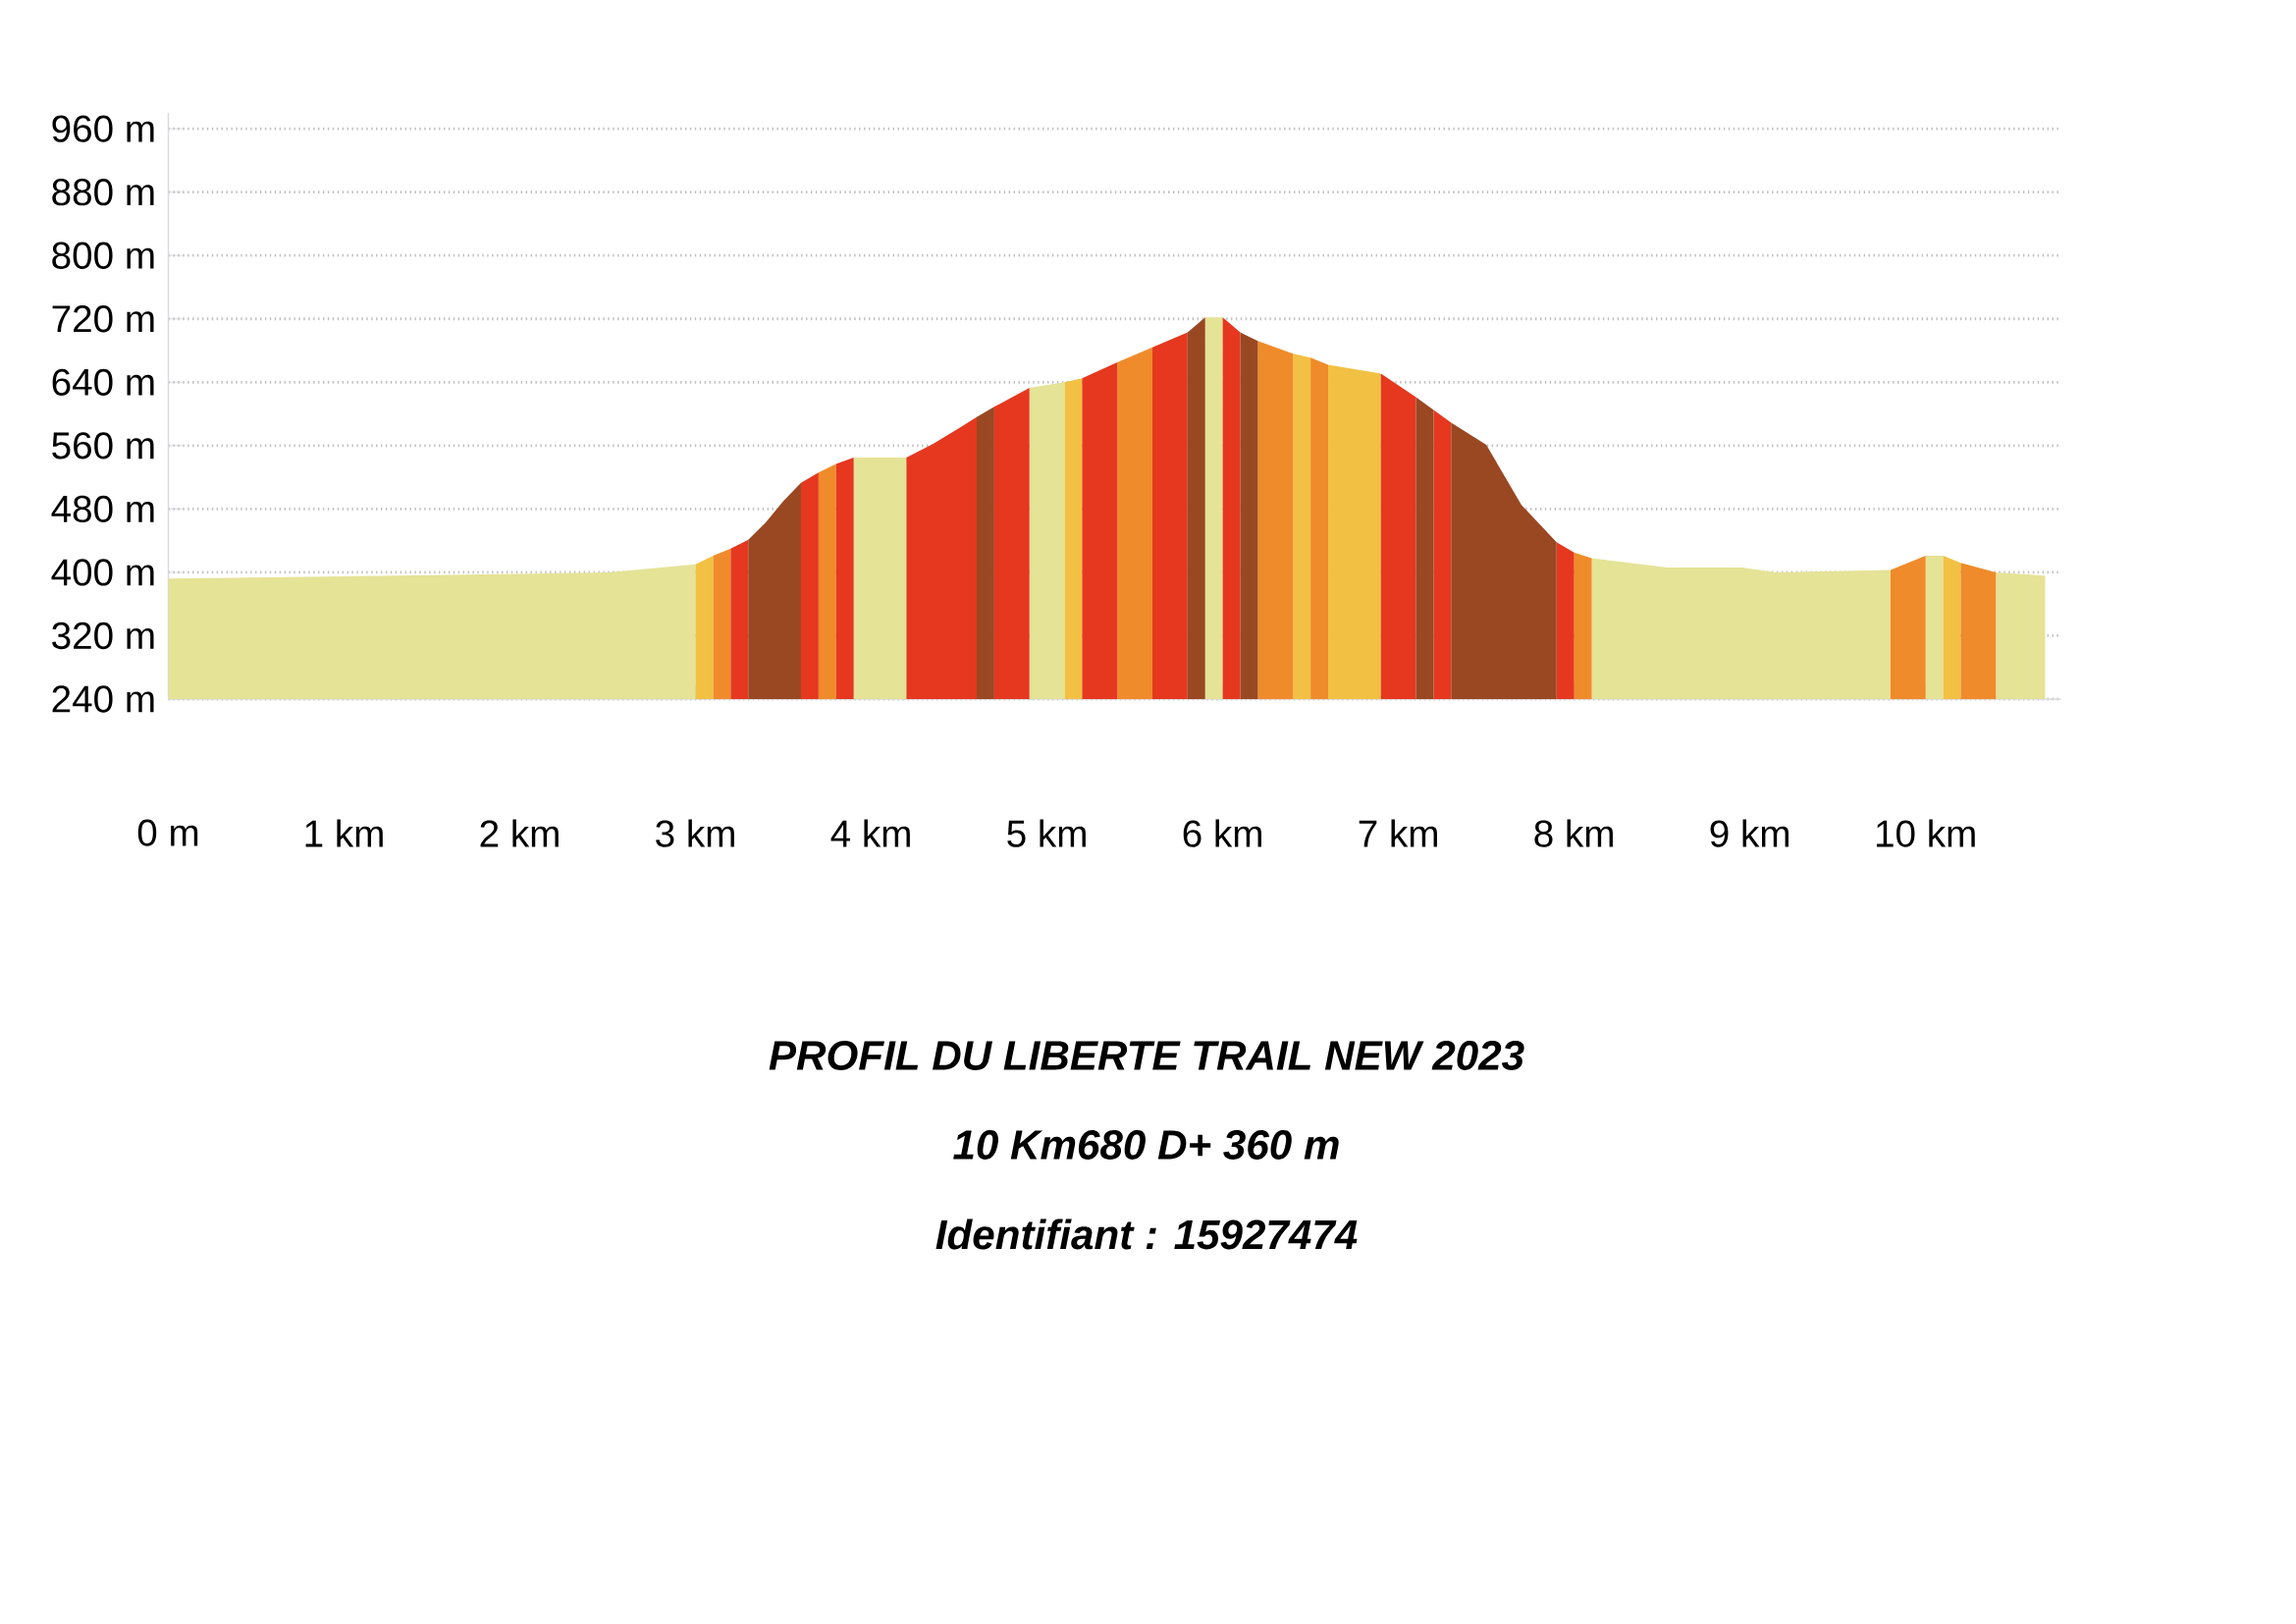 This screenshot has height=1624, width=2296. I want to click on x-tick-label: 8 km, so click(1574, 833).